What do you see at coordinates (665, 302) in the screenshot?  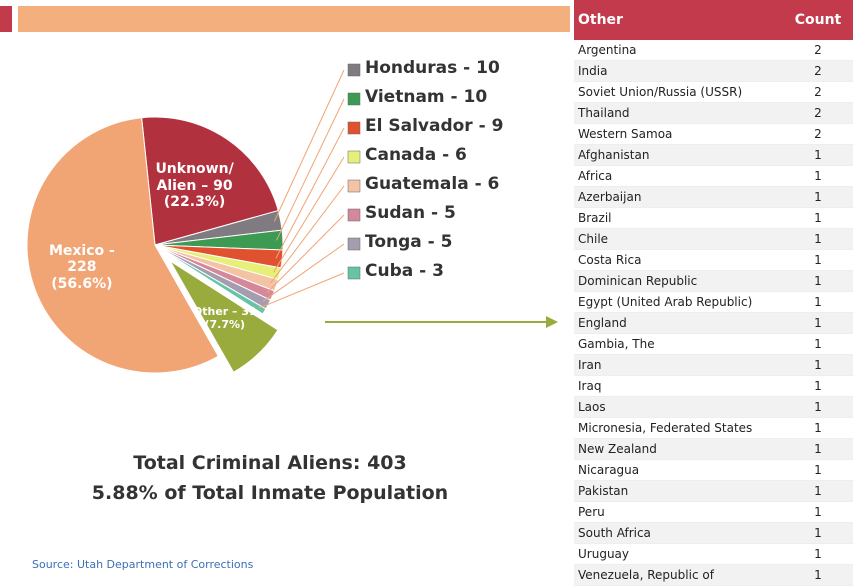 I see `table-cell: Egypt (United Arab Republic)` at bounding box center [665, 302].